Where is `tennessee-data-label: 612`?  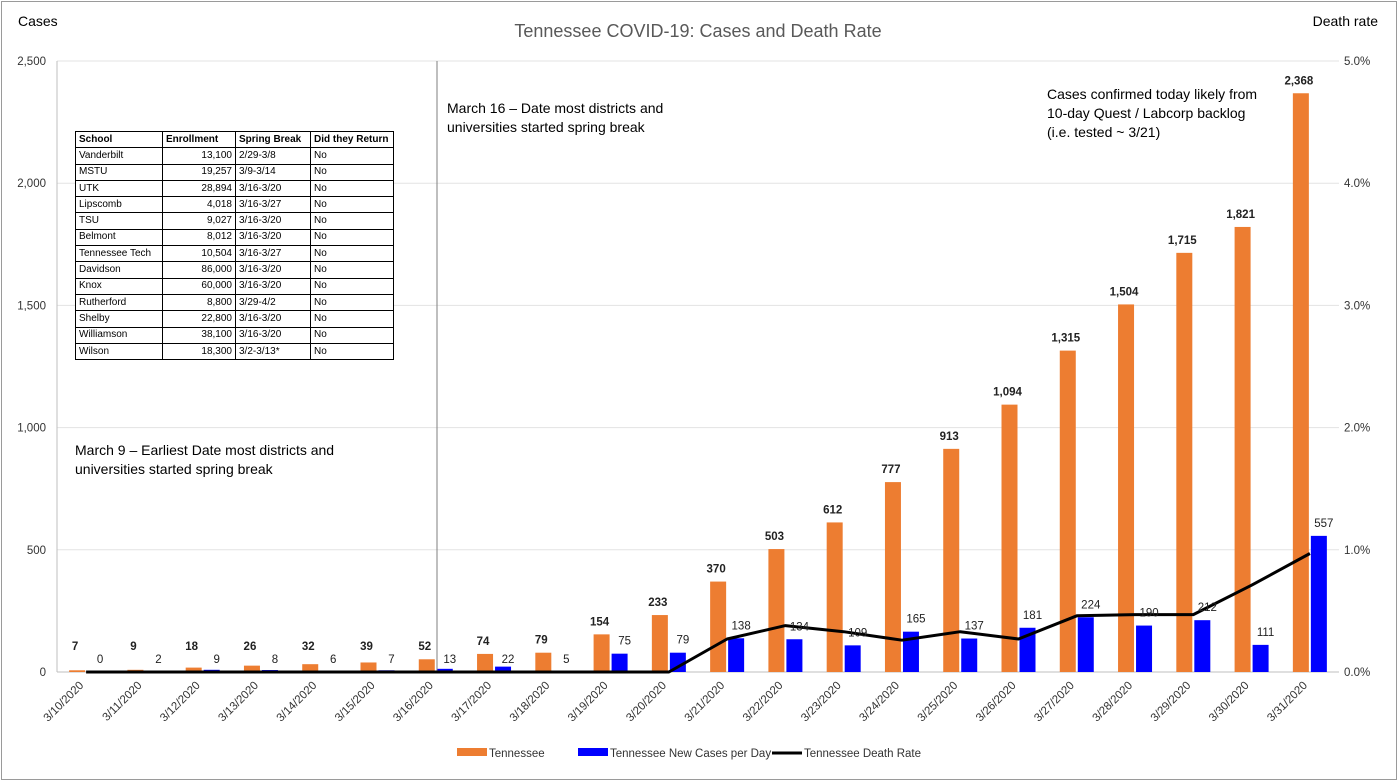 tennessee-data-label: 612 is located at coordinates (832, 510).